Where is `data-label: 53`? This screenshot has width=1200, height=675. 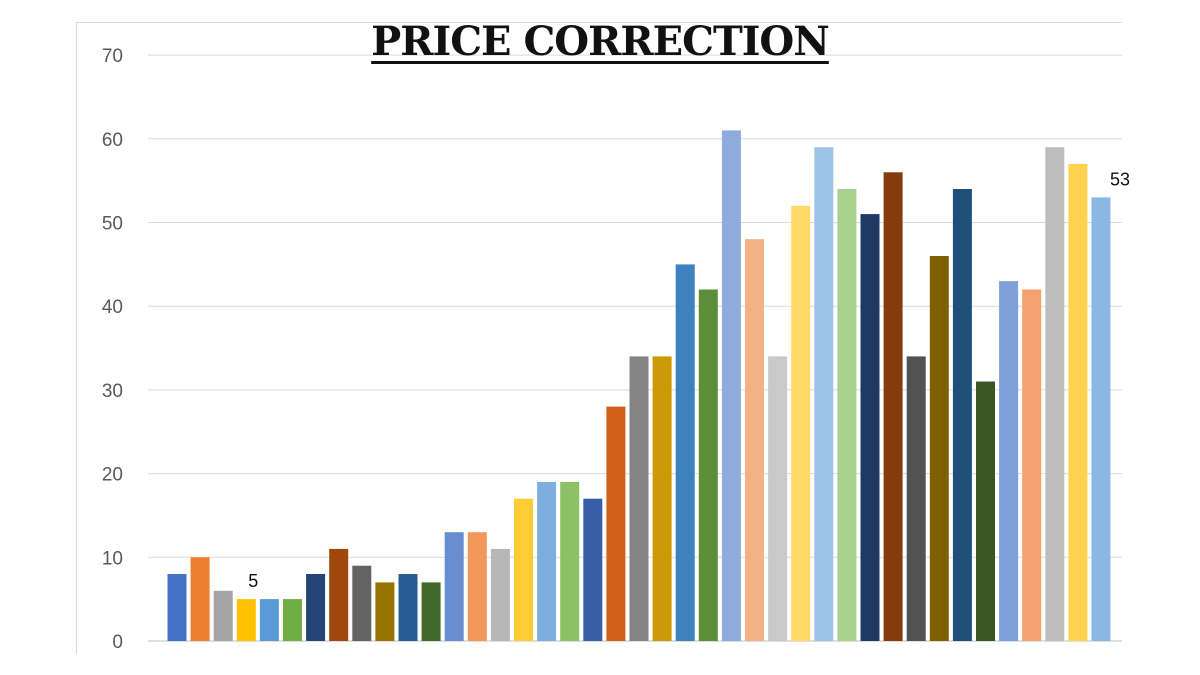 data-label: 53 is located at coordinates (1120, 179).